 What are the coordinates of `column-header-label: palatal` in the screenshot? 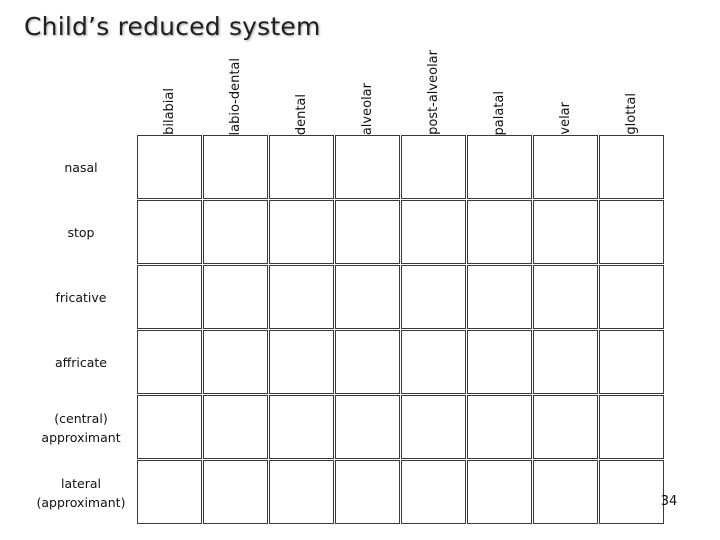 It's located at (499, 112).